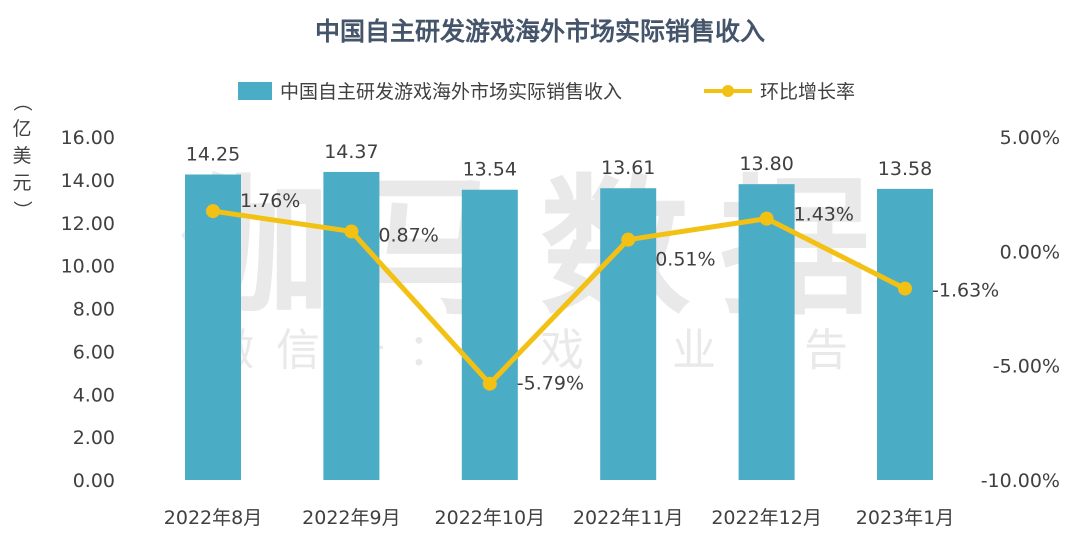 The image size is (1080, 549). I want to click on x-tick-label: 2022年9月, so click(351, 518).